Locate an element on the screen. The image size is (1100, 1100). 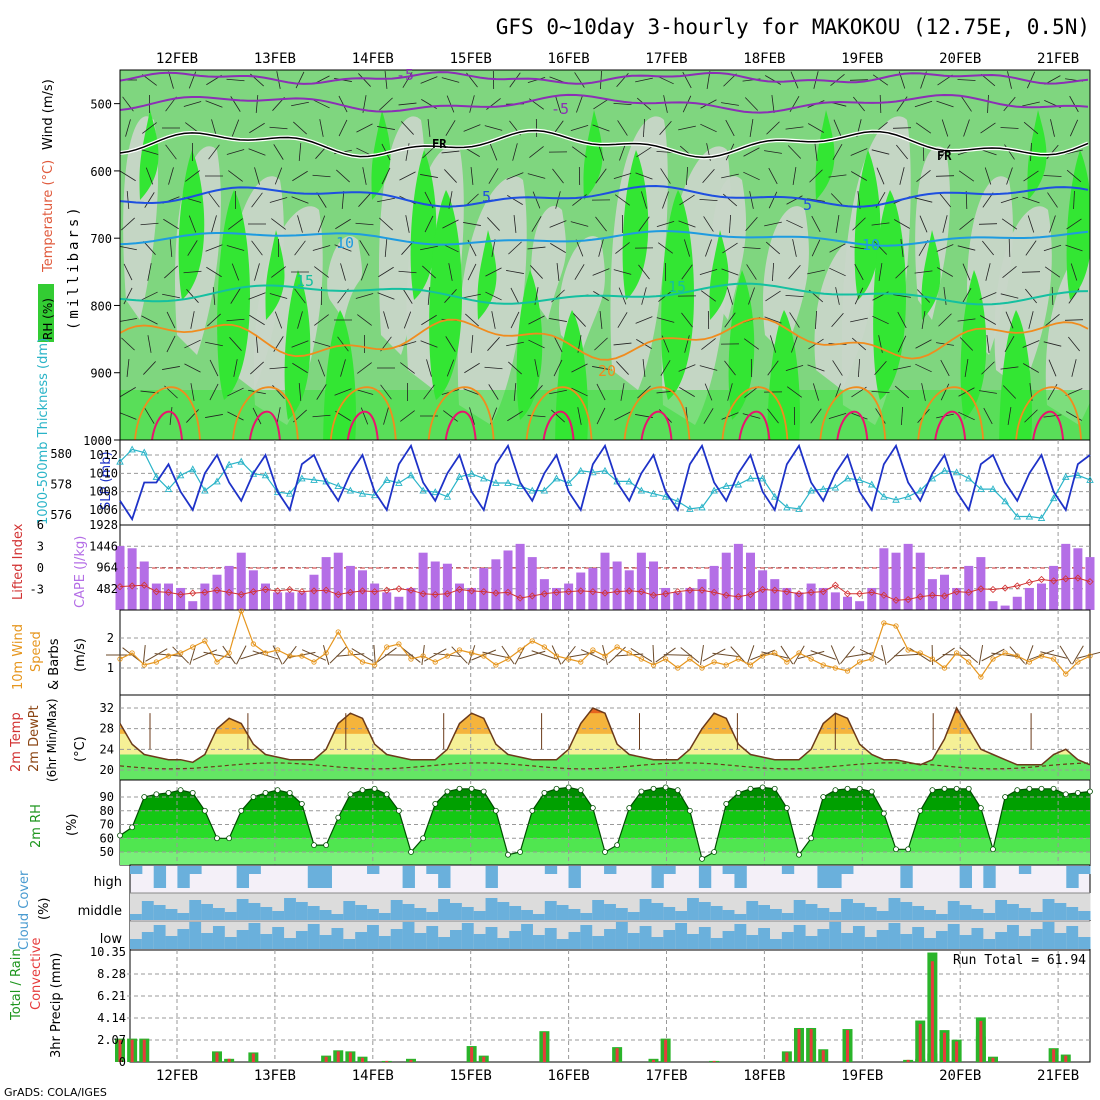
date-label: 16FEB is located at coordinates (569, 1076).